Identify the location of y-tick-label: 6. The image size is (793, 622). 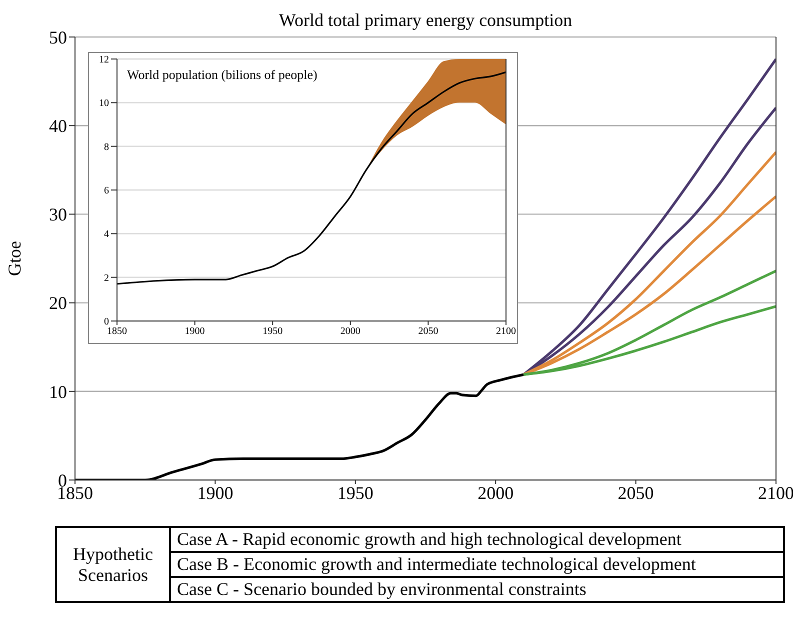
(106, 191).